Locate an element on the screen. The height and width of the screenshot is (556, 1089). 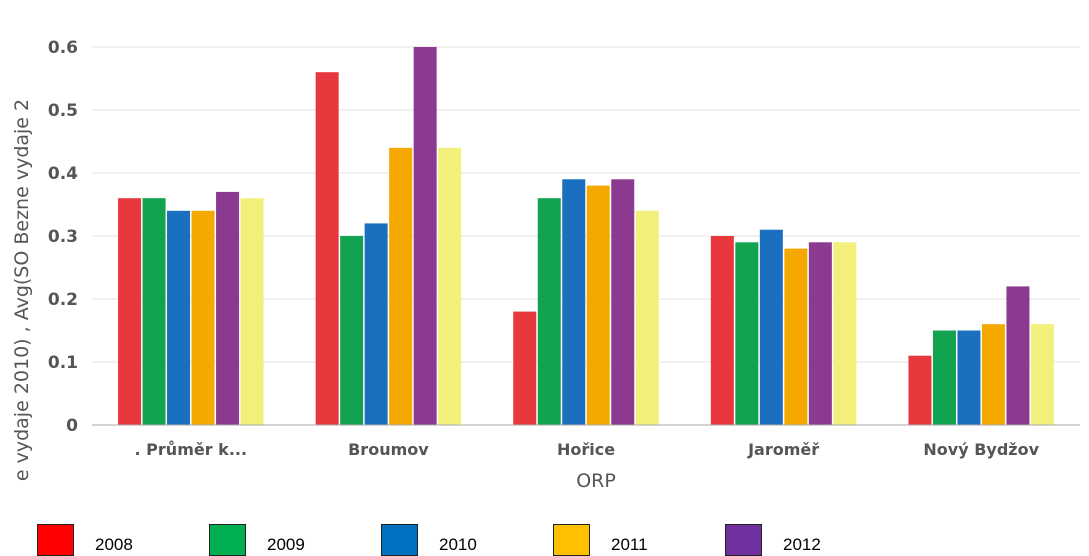
y-tick-label: 0.2 is located at coordinates (63, 300).